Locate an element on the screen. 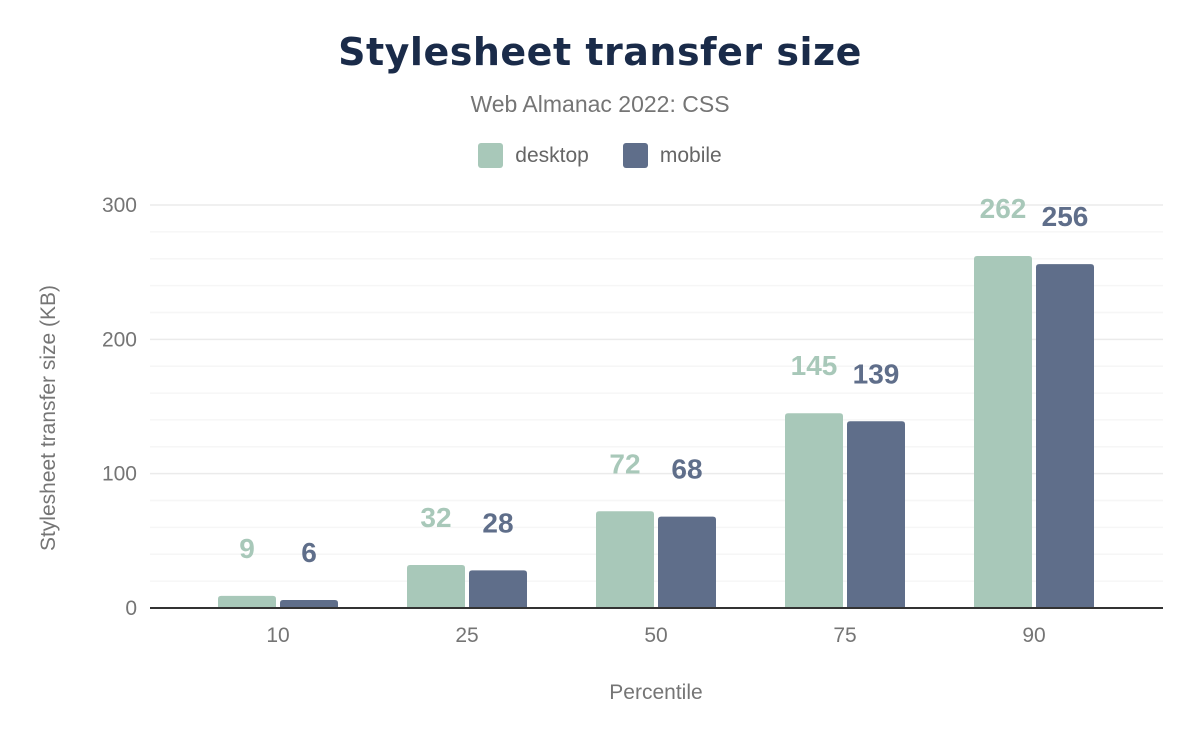  x-tick-label: 90 is located at coordinates (1033, 635).